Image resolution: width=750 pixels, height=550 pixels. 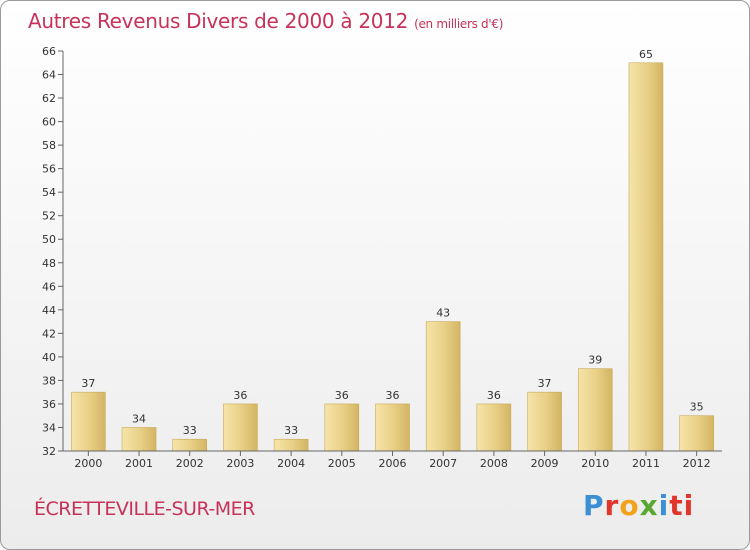 I want to click on logo-letter-6: ti, so click(x=682, y=505).